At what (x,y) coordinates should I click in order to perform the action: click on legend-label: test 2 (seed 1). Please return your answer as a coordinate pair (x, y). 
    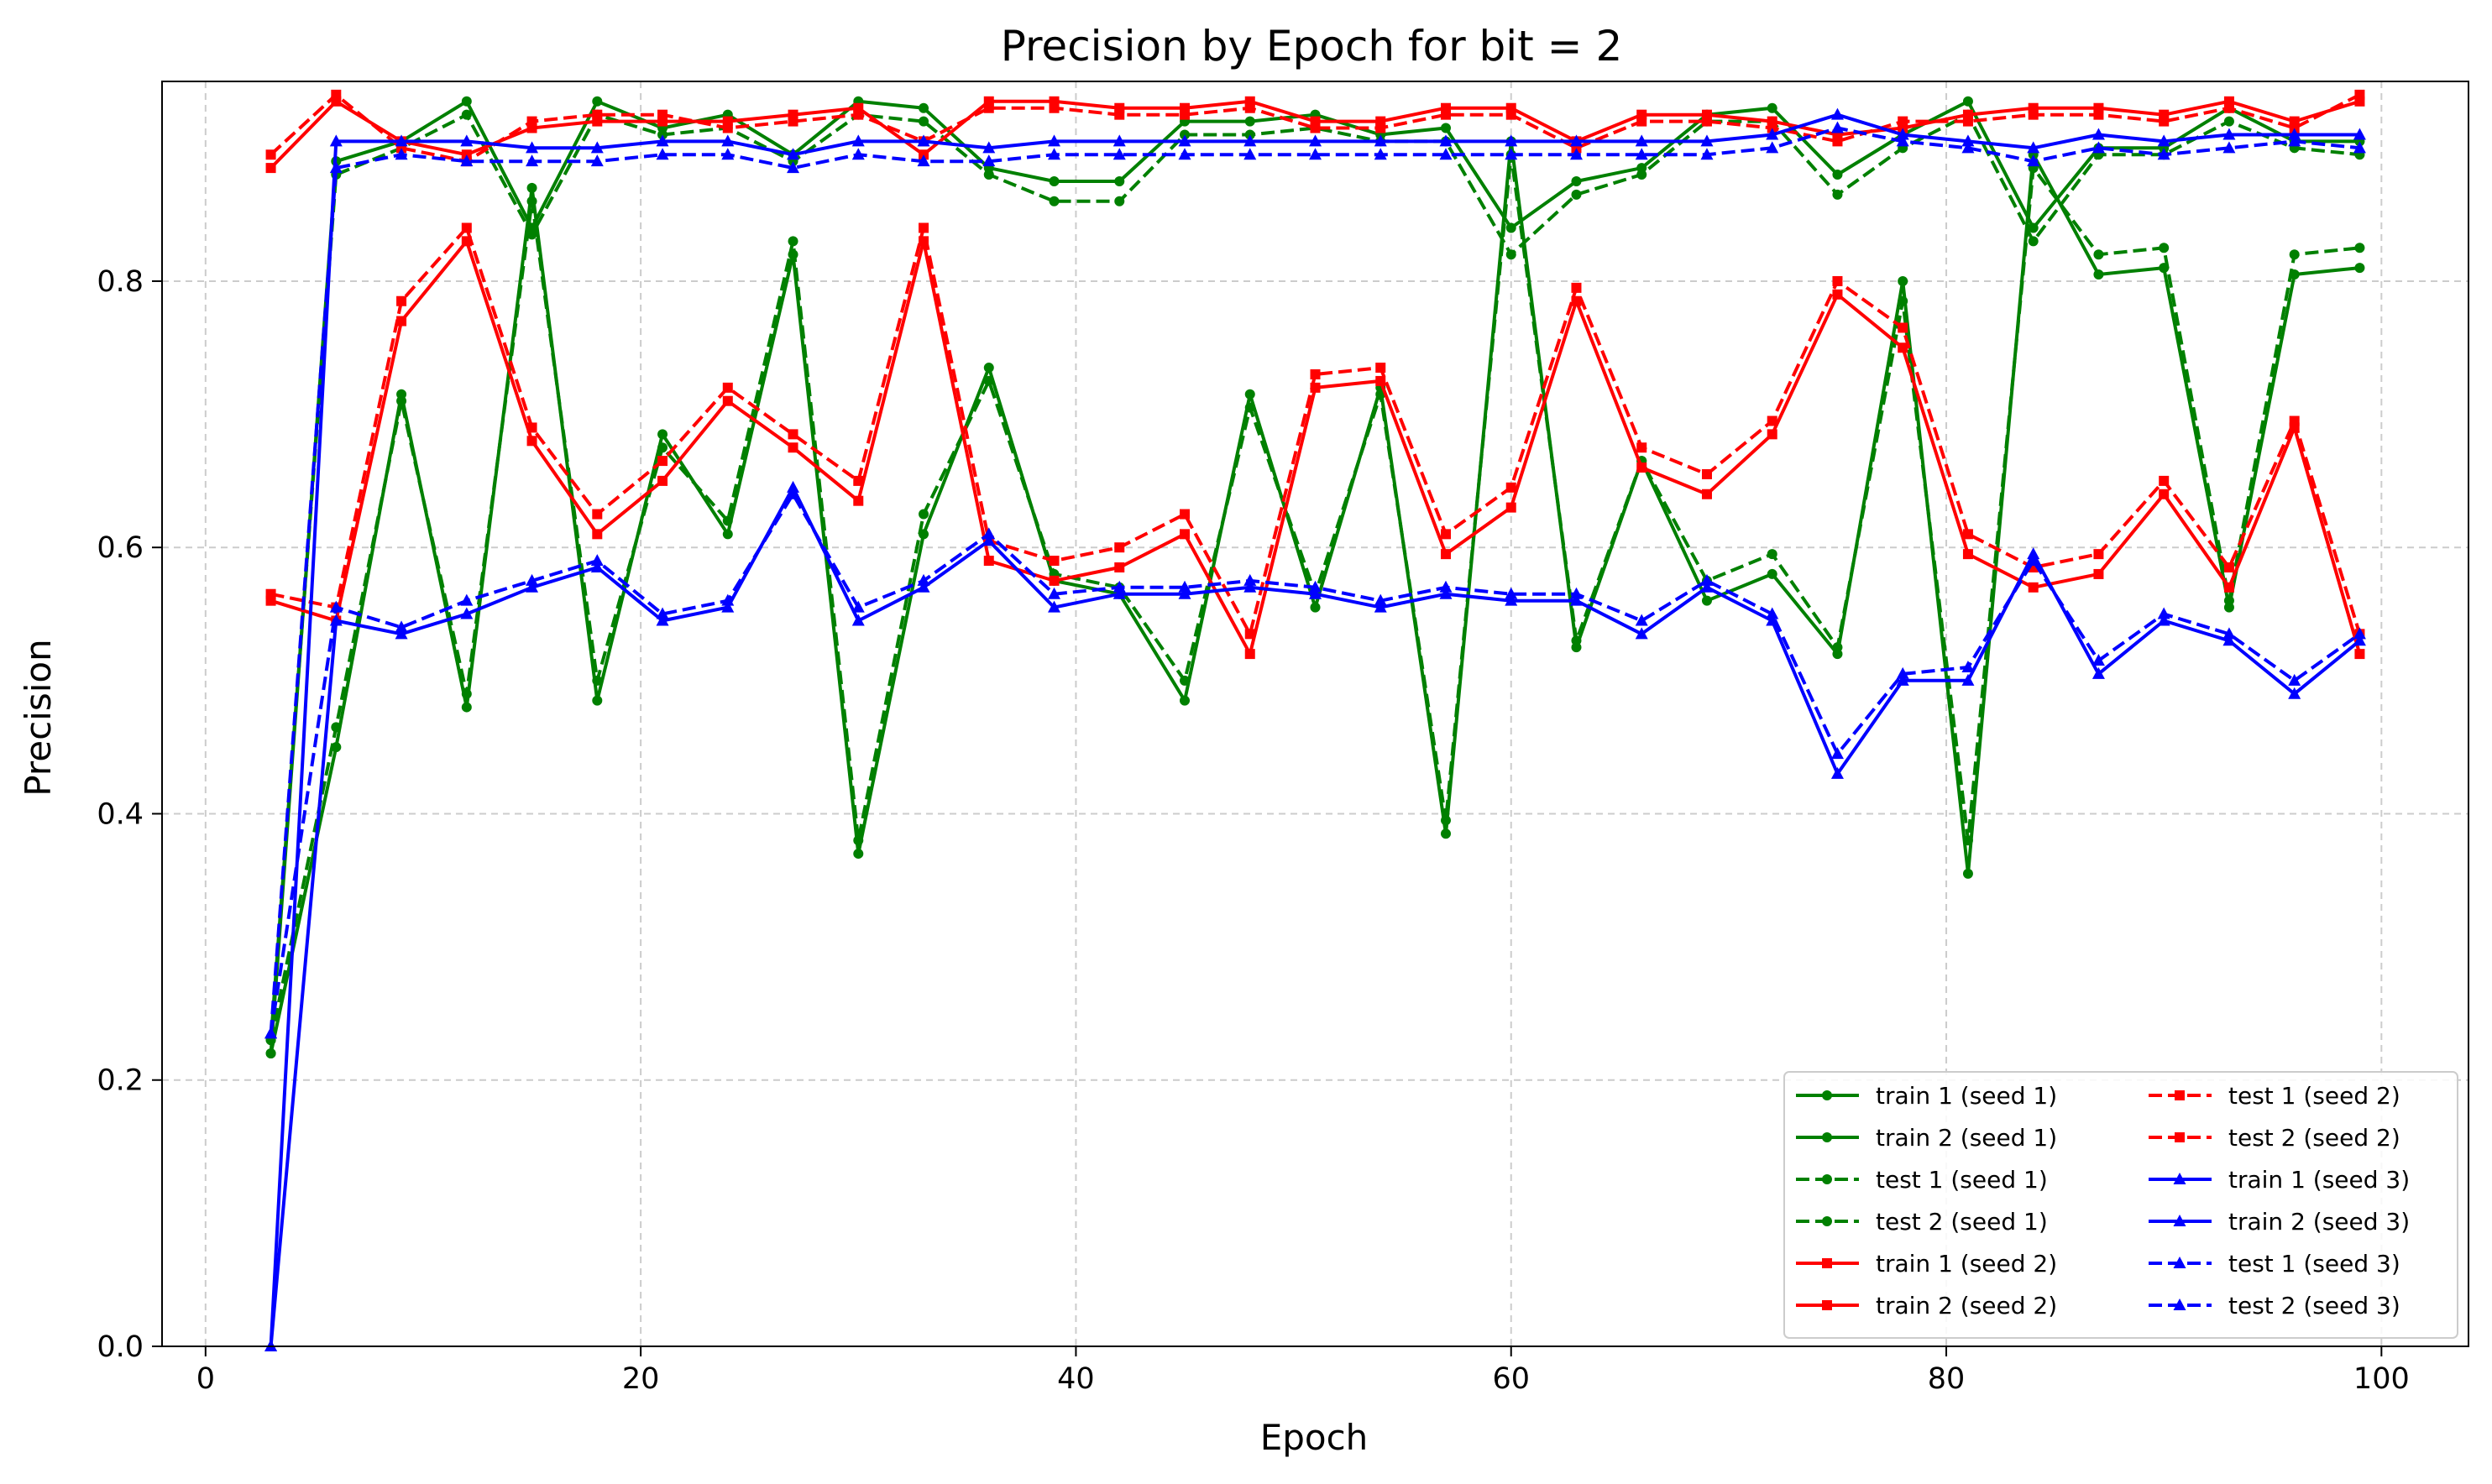
    Looking at the image, I should click on (1962, 1222).